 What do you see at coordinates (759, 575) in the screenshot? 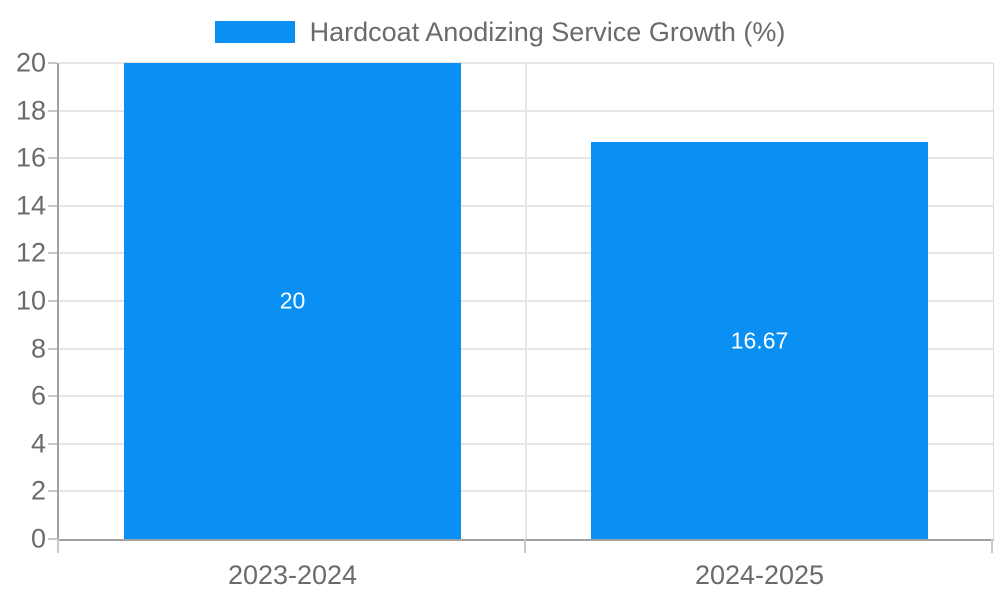
I see `x-tick-label: 2024-2025` at bounding box center [759, 575].